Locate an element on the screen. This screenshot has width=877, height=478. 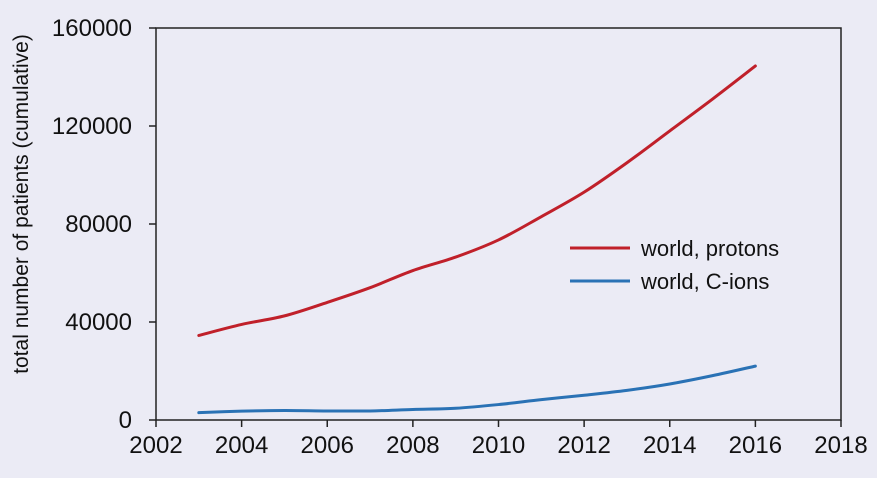
y-tick-label: 0 is located at coordinates (125, 420).